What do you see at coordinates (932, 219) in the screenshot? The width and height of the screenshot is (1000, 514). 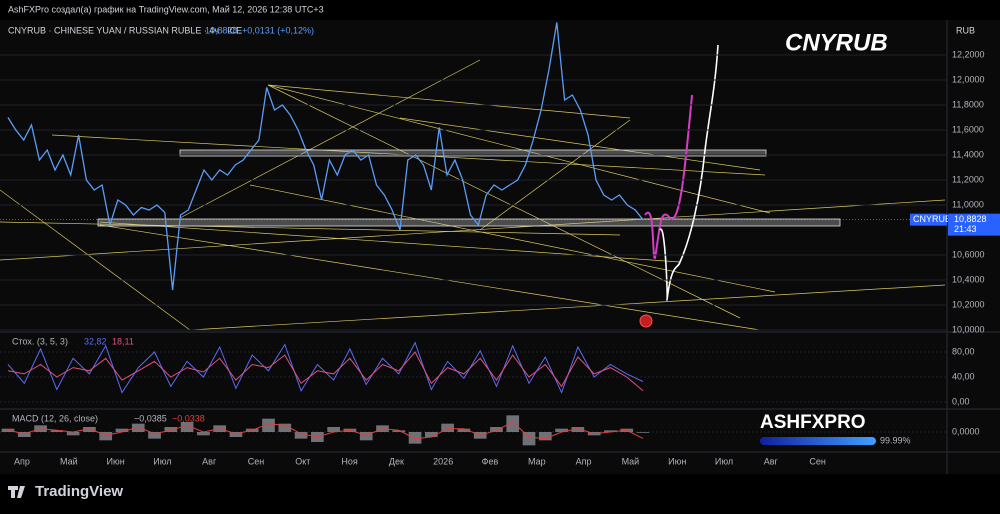 I see `symbol-tag: CNYRUB` at bounding box center [932, 219].